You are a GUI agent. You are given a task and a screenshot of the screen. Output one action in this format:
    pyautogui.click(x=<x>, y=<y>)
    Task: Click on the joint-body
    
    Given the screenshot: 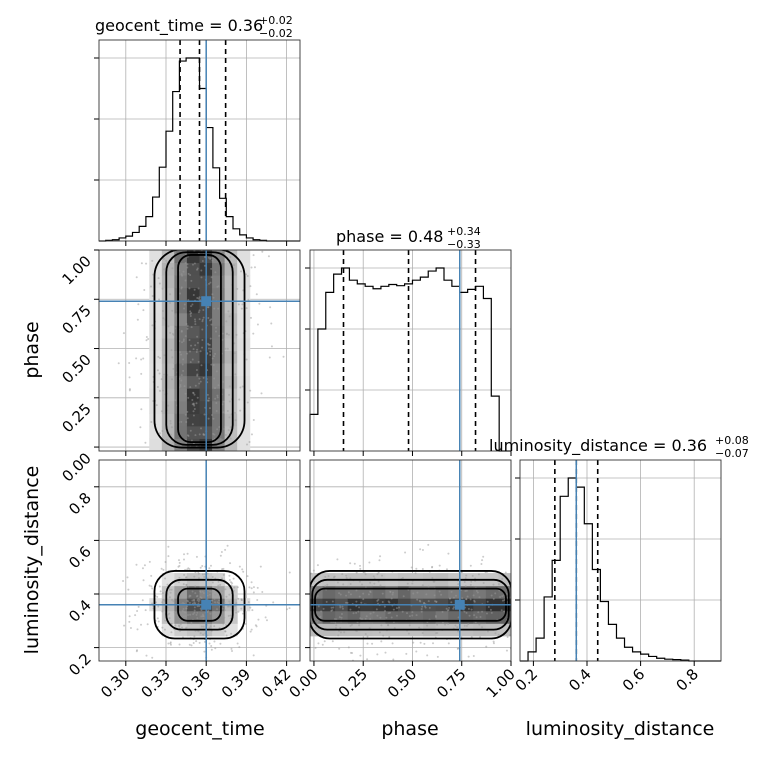 What is the action you would take?
    pyautogui.click(x=410, y=602)
    